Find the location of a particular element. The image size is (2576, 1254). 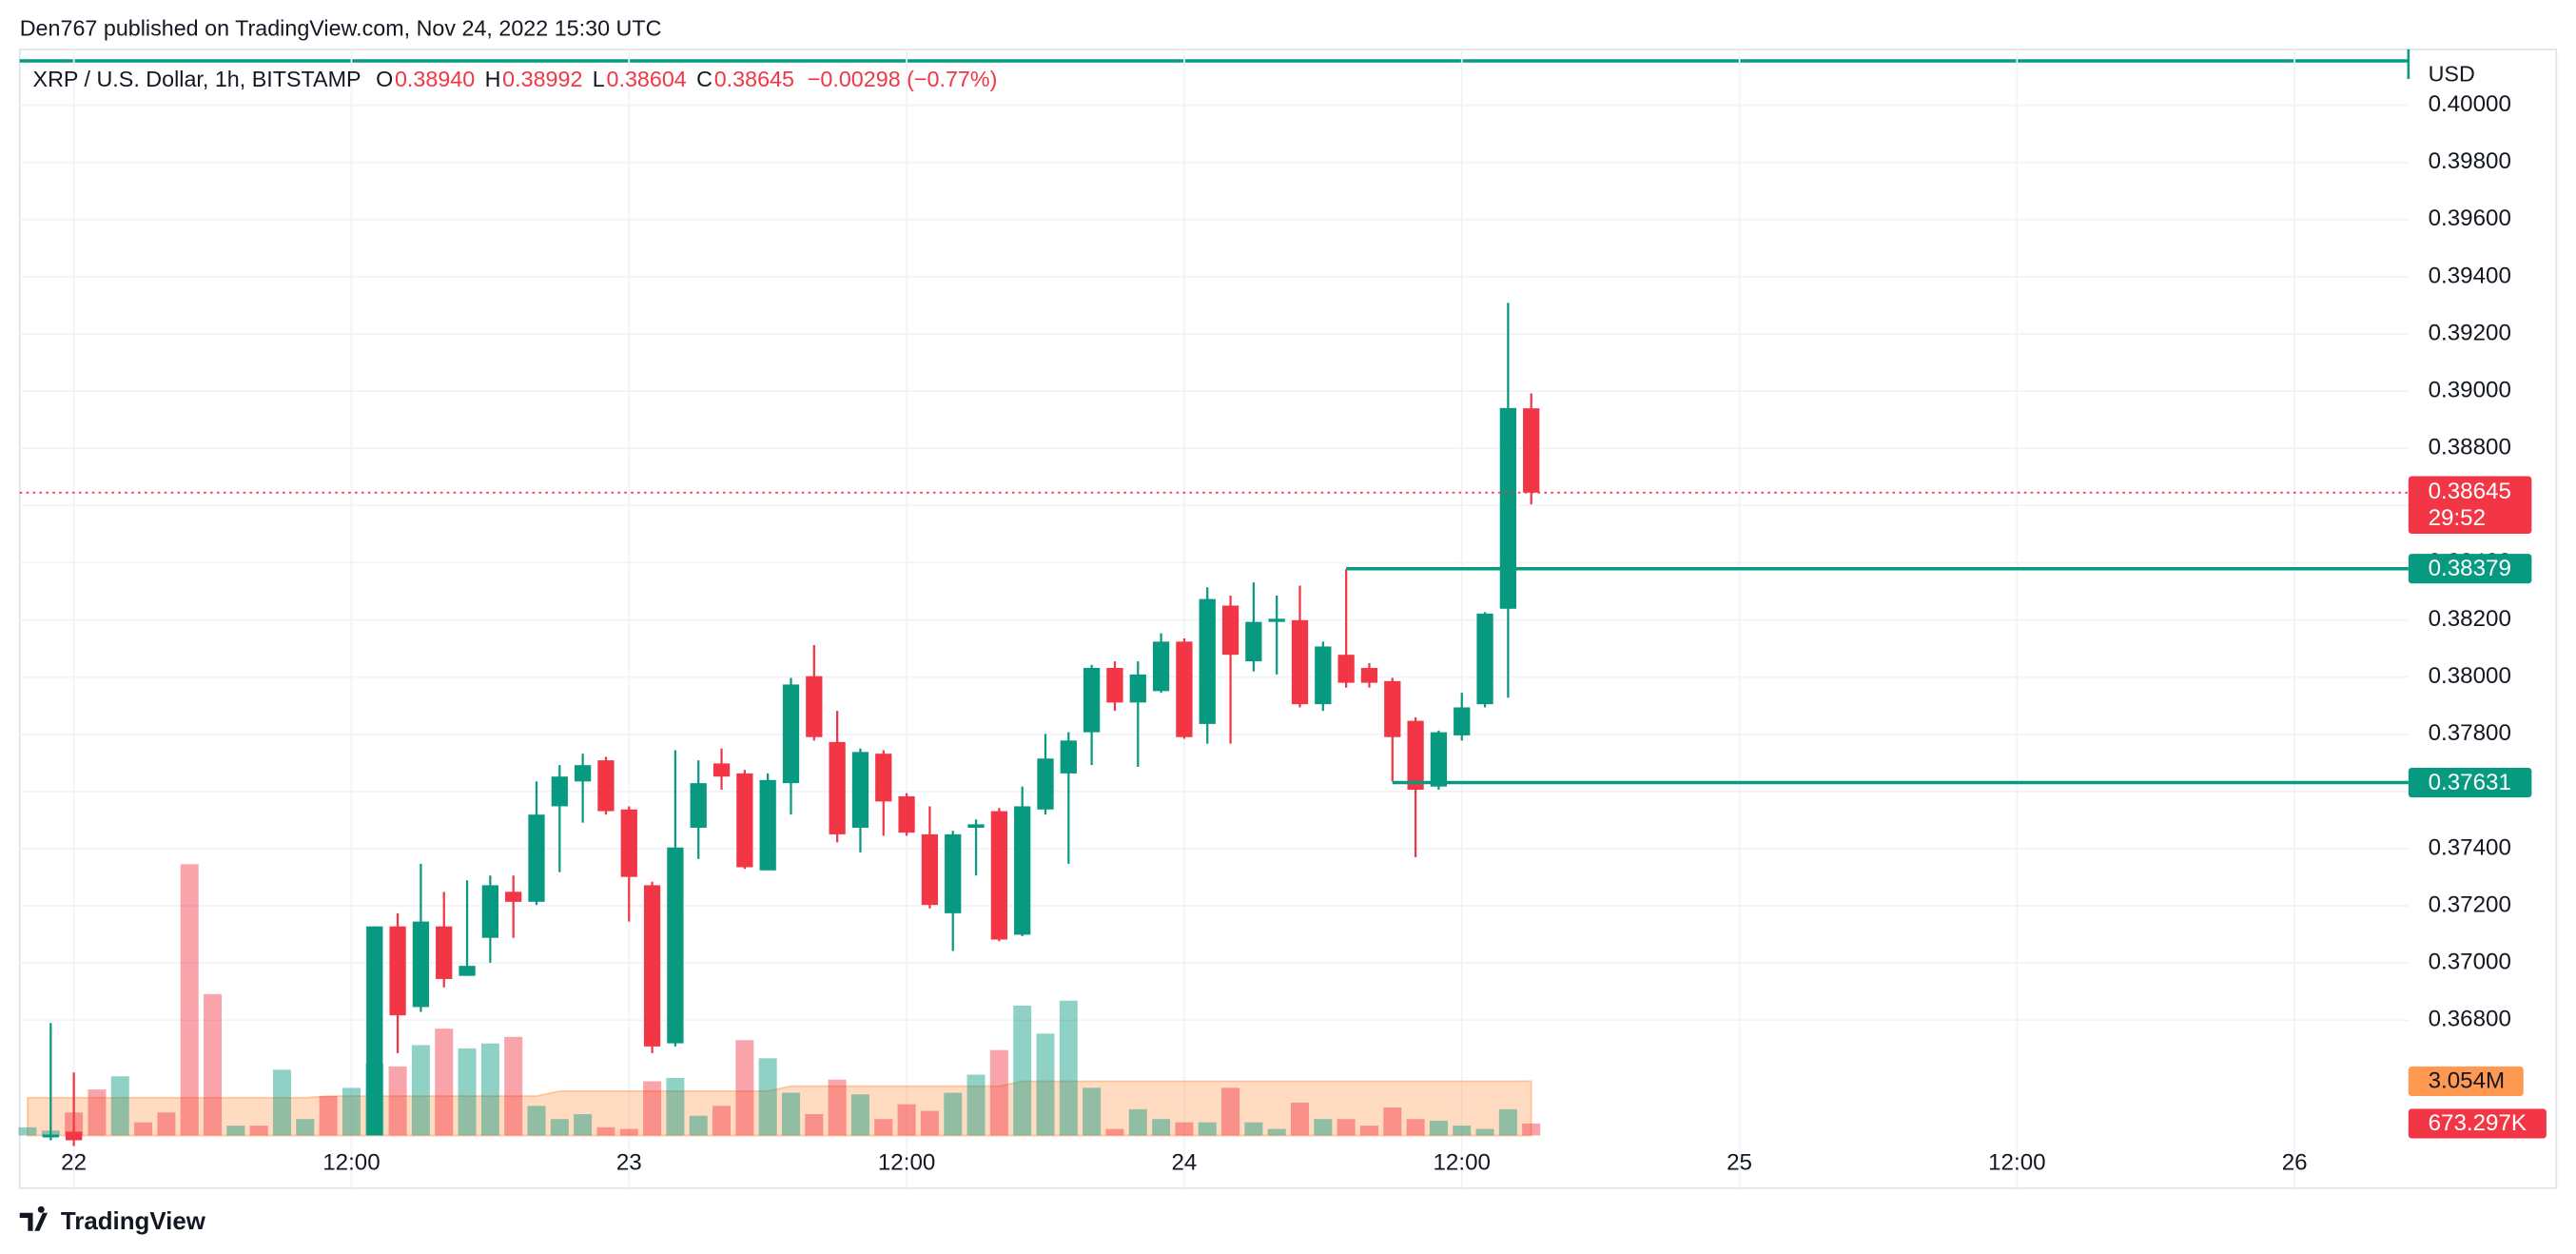

volume-tag is located at coordinates (2477, 1123).